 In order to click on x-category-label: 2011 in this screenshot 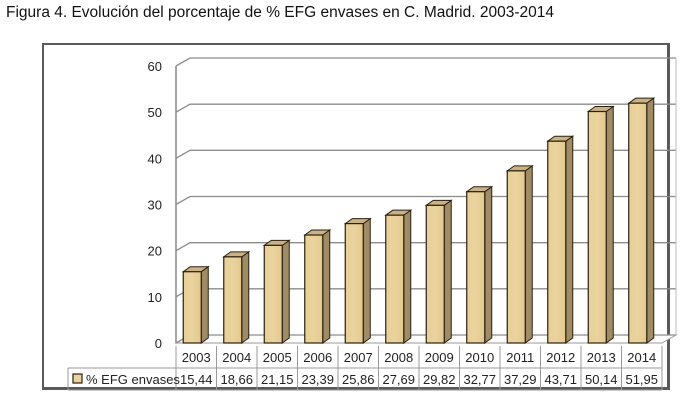, I will do `click(520, 357)`.